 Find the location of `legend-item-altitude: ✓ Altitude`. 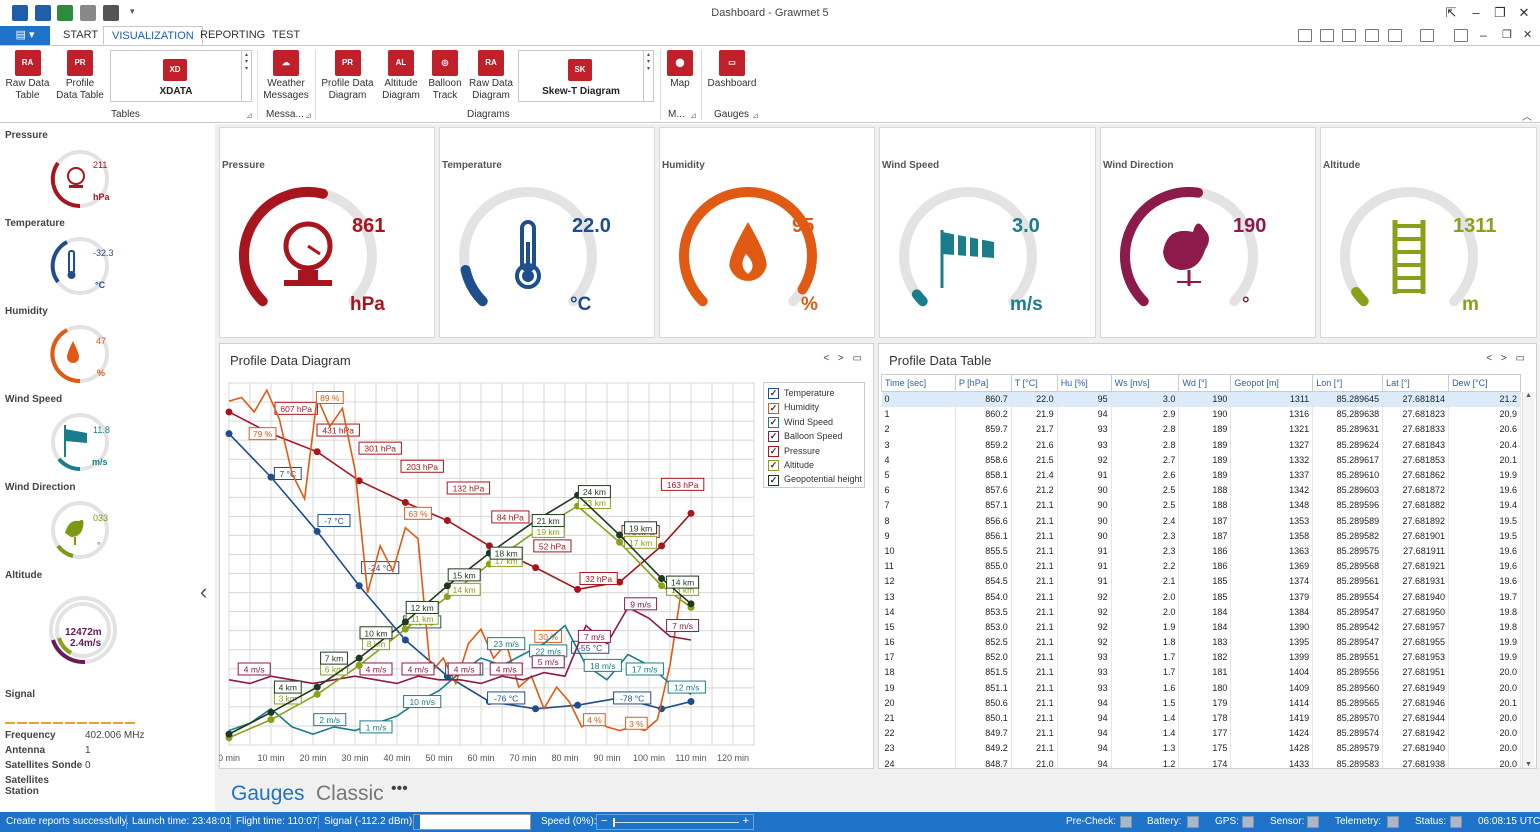

legend-item-altitude: ✓ Altitude is located at coordinates (791, 466).